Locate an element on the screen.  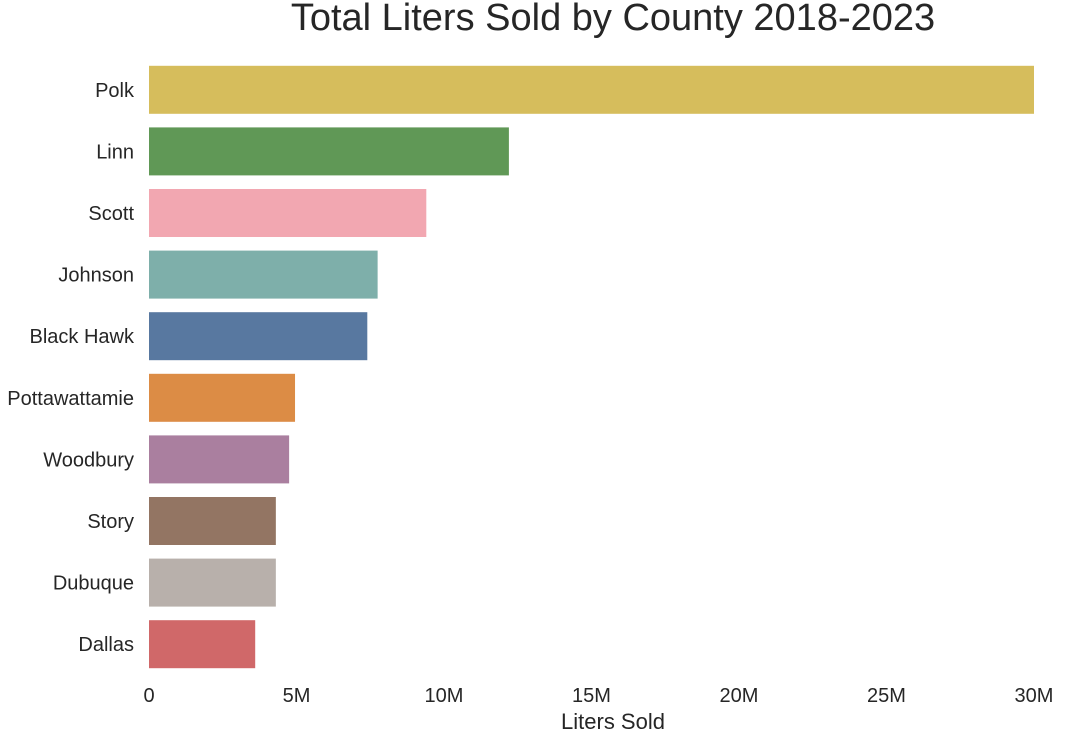
y-tick-label-scott: Scott is located at coordinates (111, 214).